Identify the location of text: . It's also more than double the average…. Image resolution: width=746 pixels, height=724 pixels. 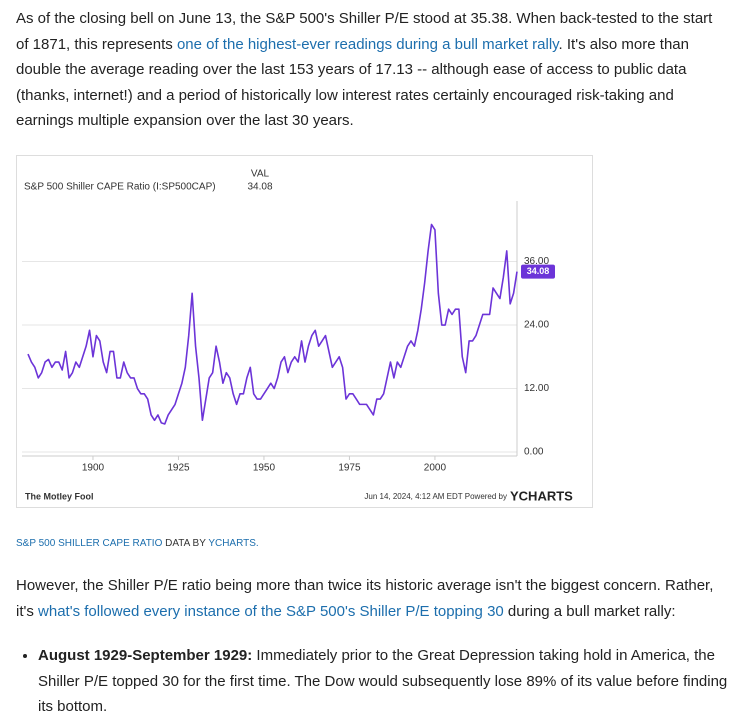
(352, 82).